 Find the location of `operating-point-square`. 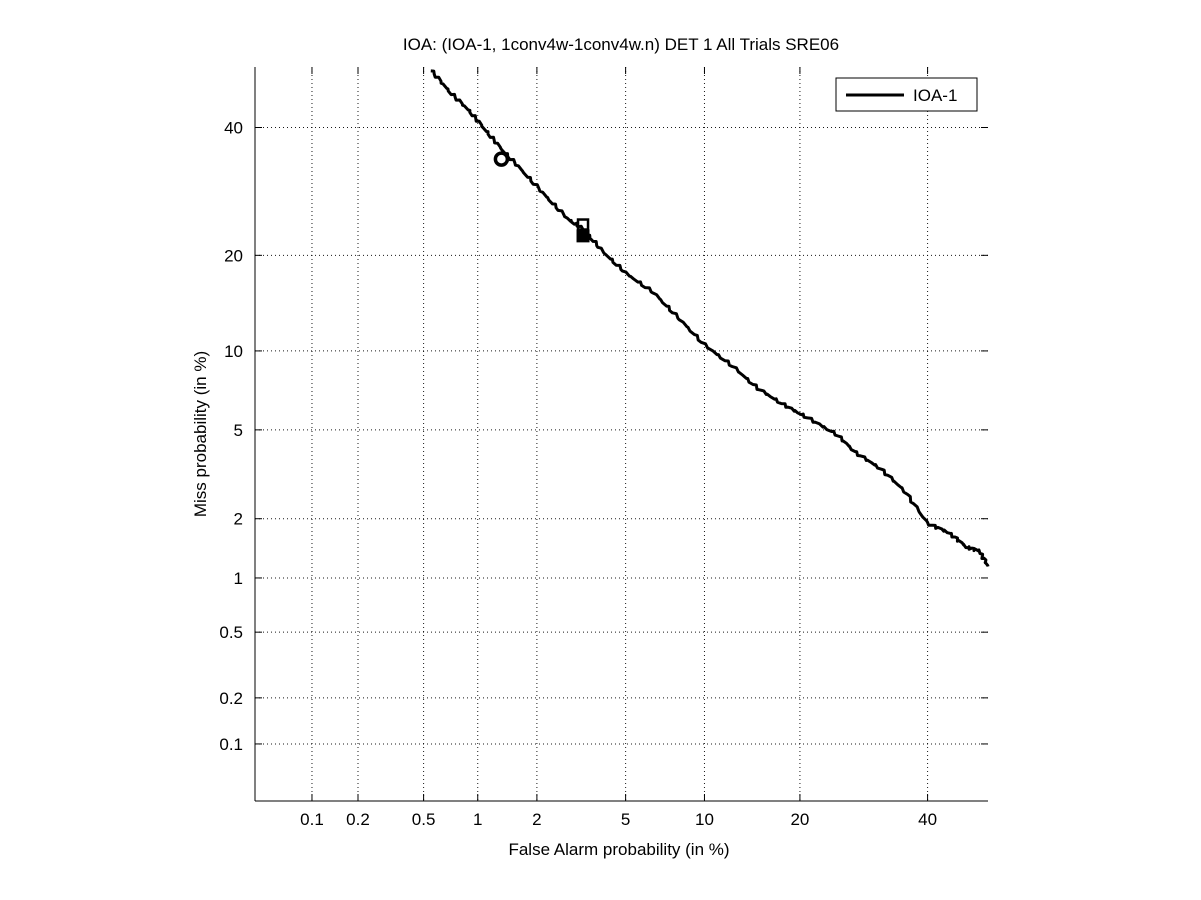

operating-point-square is located at coordinates (583, 236).